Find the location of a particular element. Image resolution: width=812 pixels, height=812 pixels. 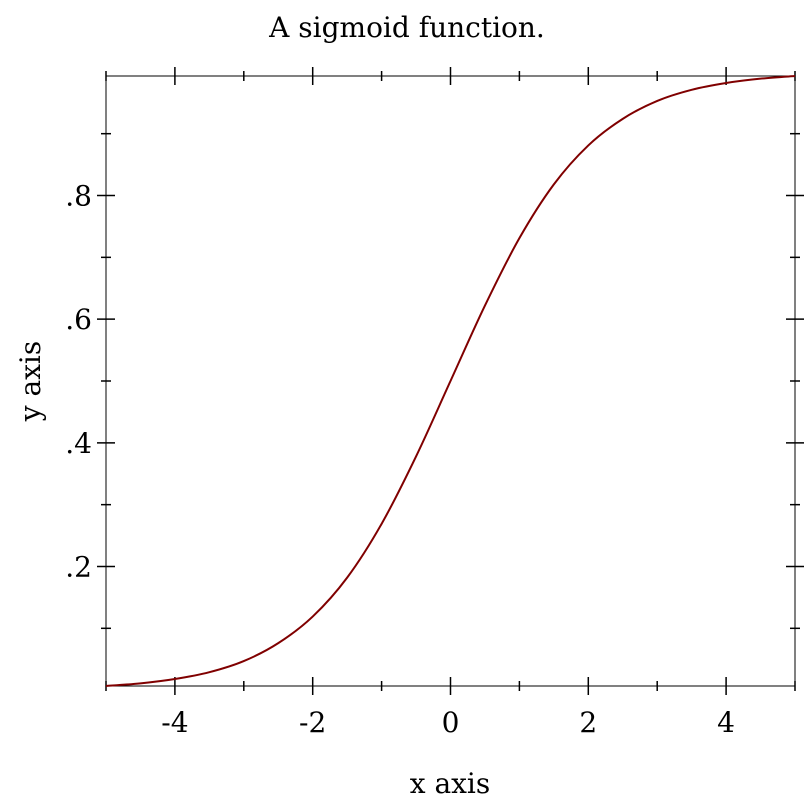

x-axis-label: x axis is located at coordinates (450, 783).